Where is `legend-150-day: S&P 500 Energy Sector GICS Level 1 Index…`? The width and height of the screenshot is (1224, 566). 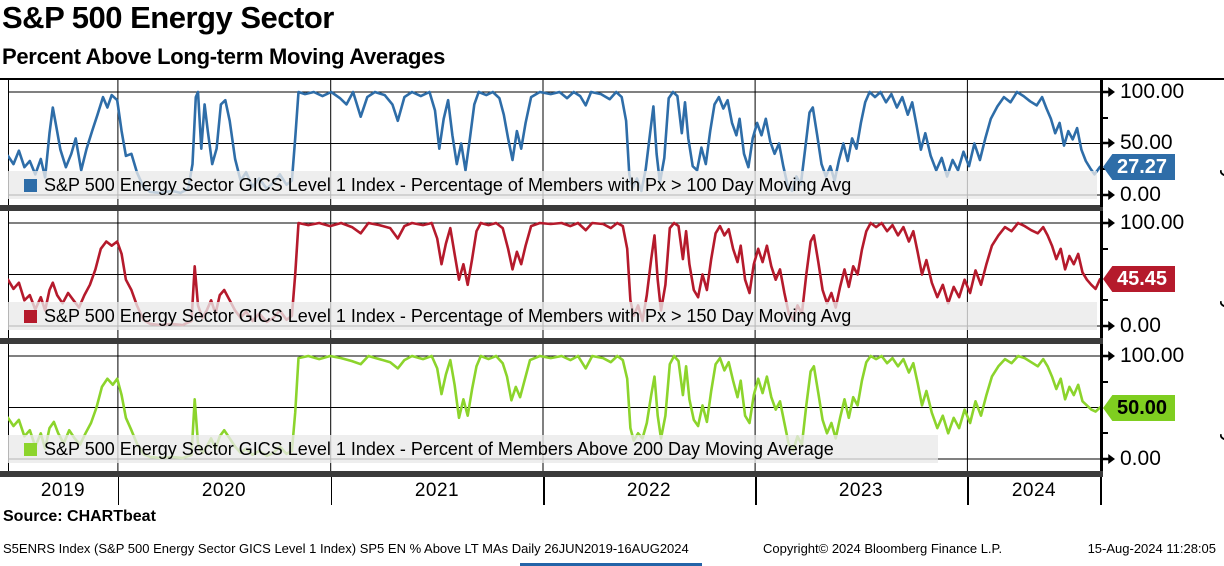 legend-150-day: S&P 500 Energy Sector GICS Level 1 Index… is located at coordinates (552, 316).